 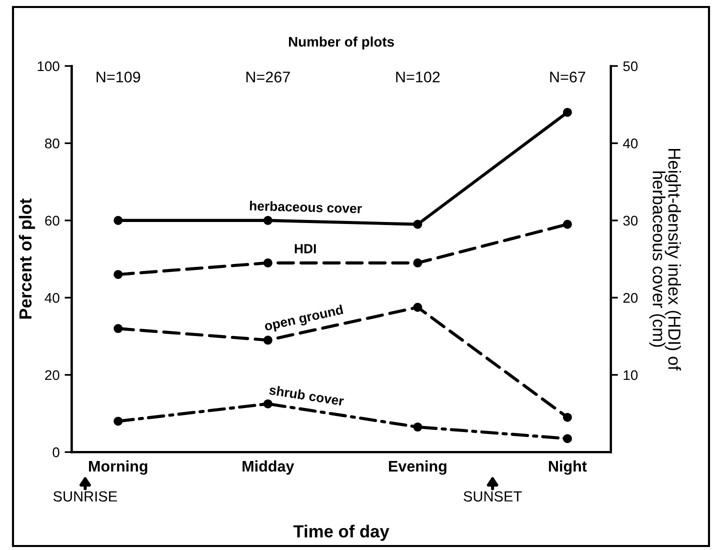 What do you see at coordinates (52, 297) in the screenshot?
I see `y-tick-label: 40` at bounding box center [52, 297].